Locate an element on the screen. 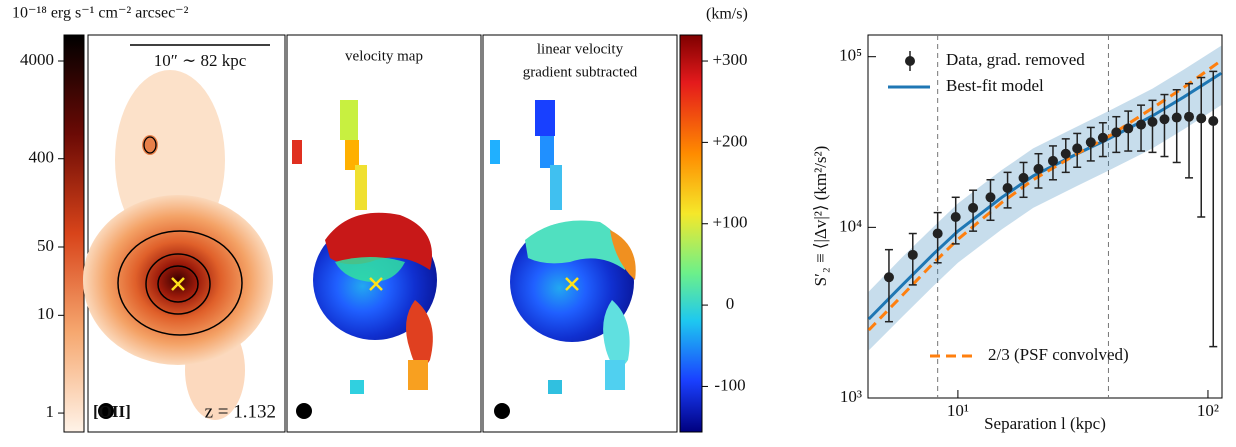  colorbar-tick-label: 10 is located at coordinates (45, 313).